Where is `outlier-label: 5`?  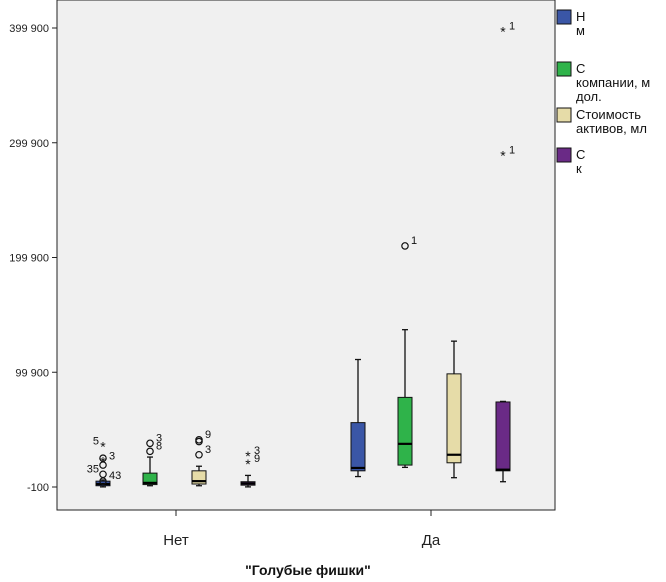
outlier-label: 5 is located at coordinates (96, 442).